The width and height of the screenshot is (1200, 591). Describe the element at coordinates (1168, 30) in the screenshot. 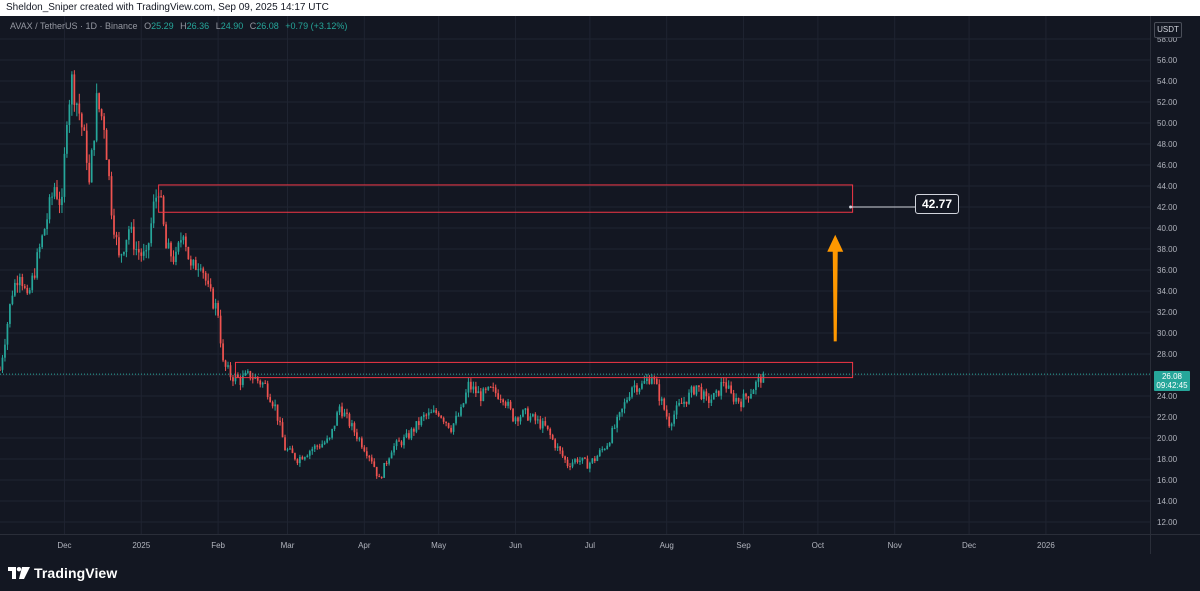

I see `currency-unit-button: USDT` at that location.